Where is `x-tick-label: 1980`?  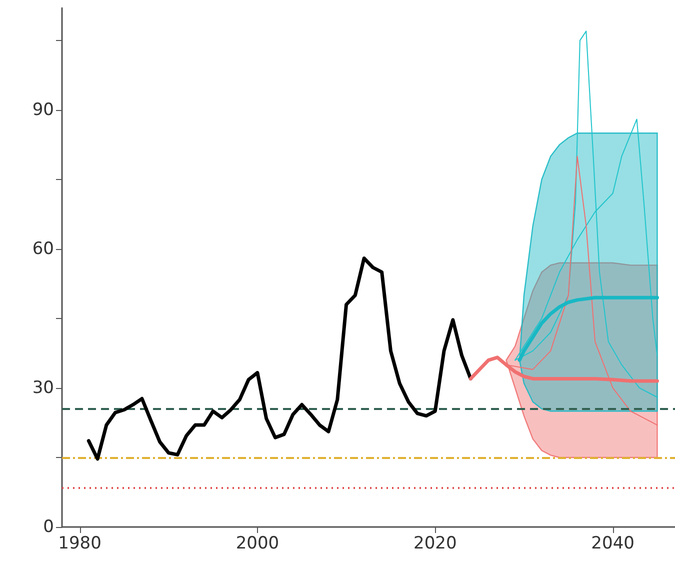
x-tick-label: 1980 is located at coordinates (80, 544).